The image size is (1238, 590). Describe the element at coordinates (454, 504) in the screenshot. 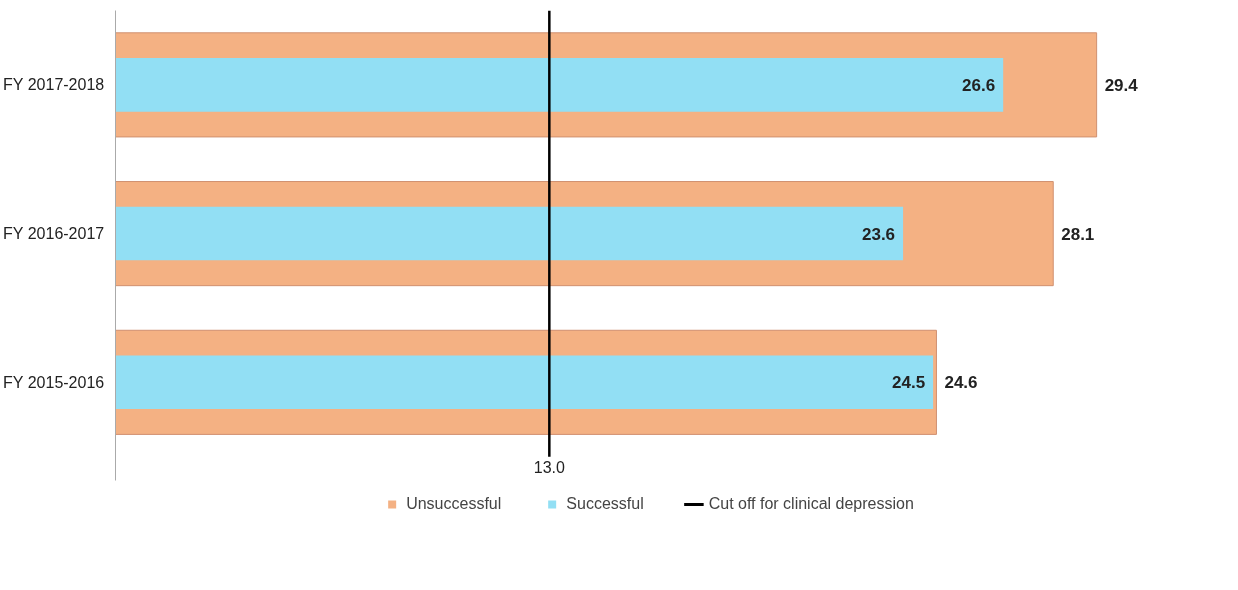

I see `legend-label: Unsuccessful` at that location.